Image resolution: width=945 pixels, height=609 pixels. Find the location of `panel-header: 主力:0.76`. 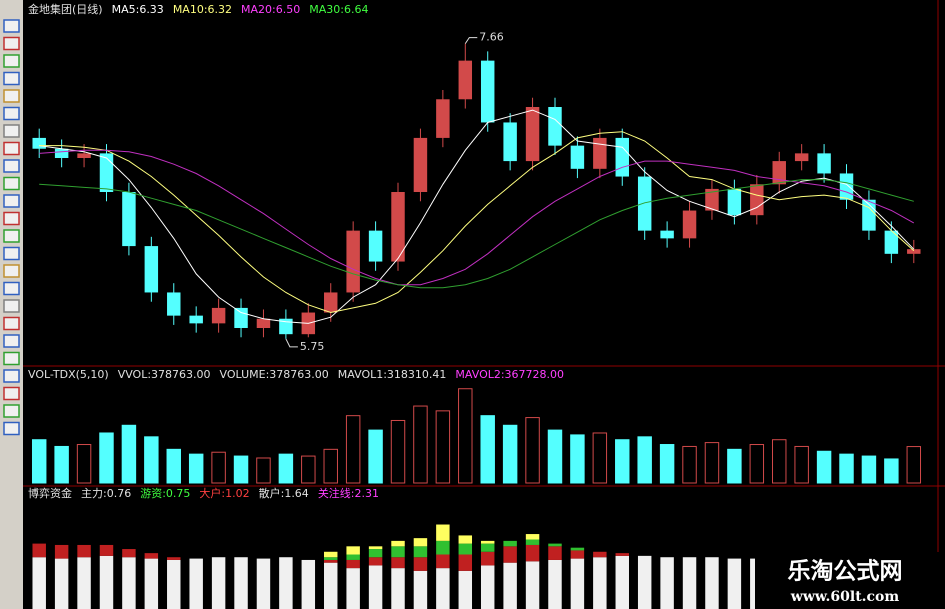

panel-header: 主力:0.76 is located at coordinates (106, 493).